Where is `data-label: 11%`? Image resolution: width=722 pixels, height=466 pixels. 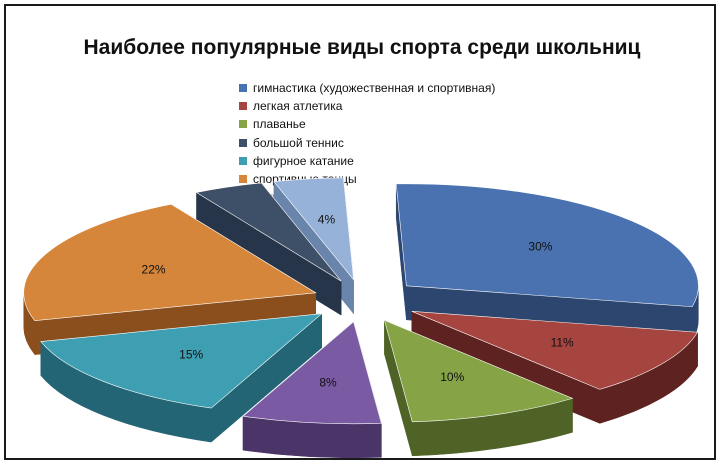 data-label: 11% is located at coordinates (562, 343).